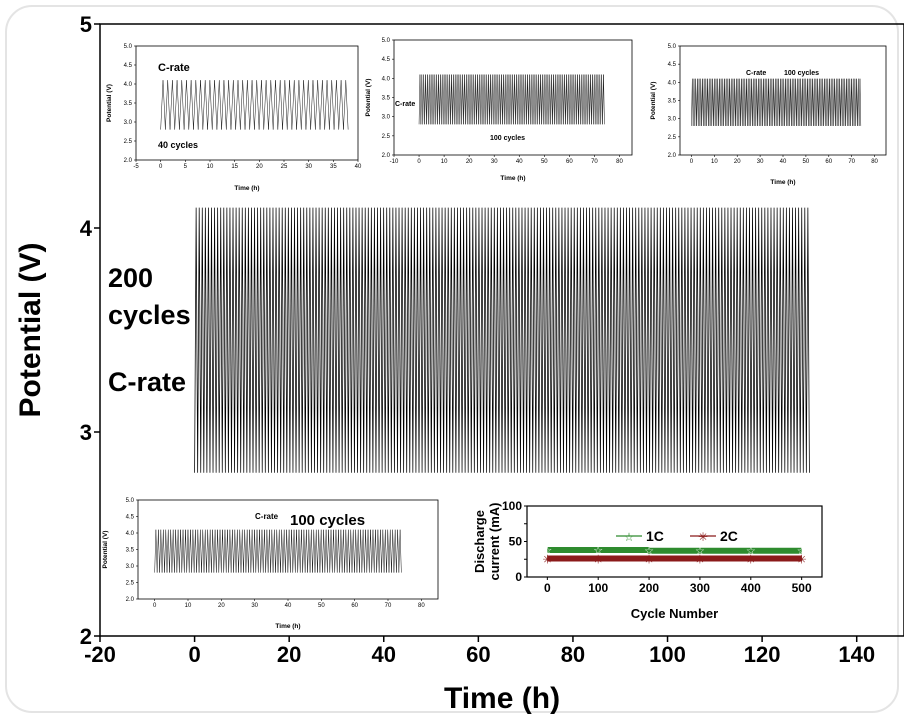  What do you see at coordinates (149, 315) in the screenshot?
I see `annotation-cycles-word: cycles` at bounding box center [149, 315].